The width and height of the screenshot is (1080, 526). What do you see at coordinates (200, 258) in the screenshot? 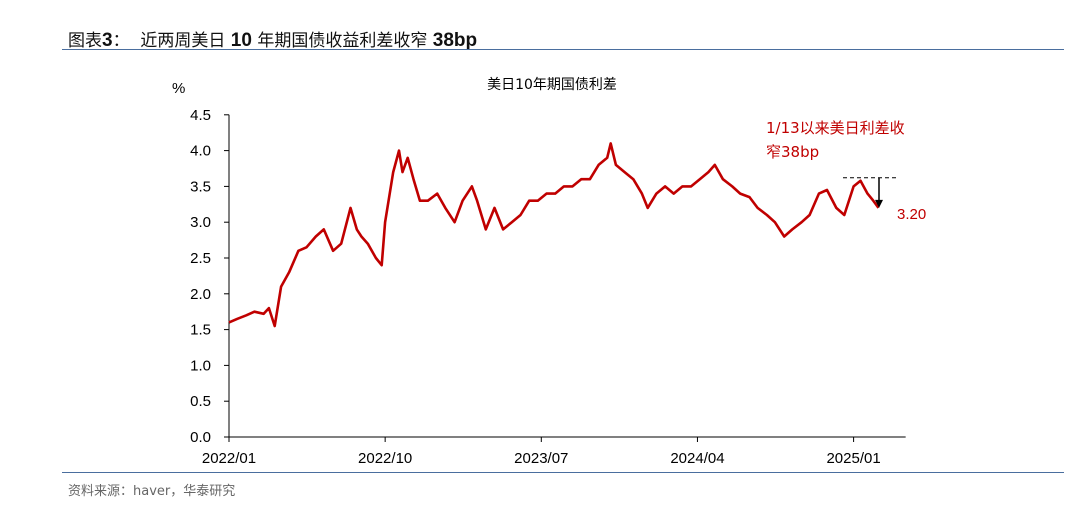
I see `y-tick-label: 2.5` at bounding box center [200, 258].